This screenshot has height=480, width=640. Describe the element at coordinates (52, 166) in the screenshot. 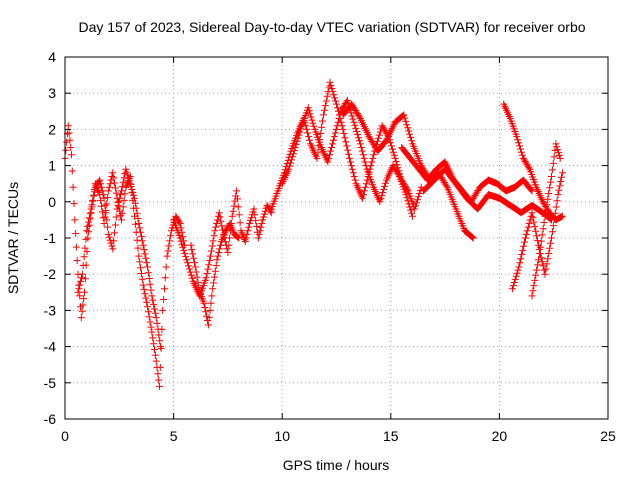

I see `y-tick-label: 1` at that location.